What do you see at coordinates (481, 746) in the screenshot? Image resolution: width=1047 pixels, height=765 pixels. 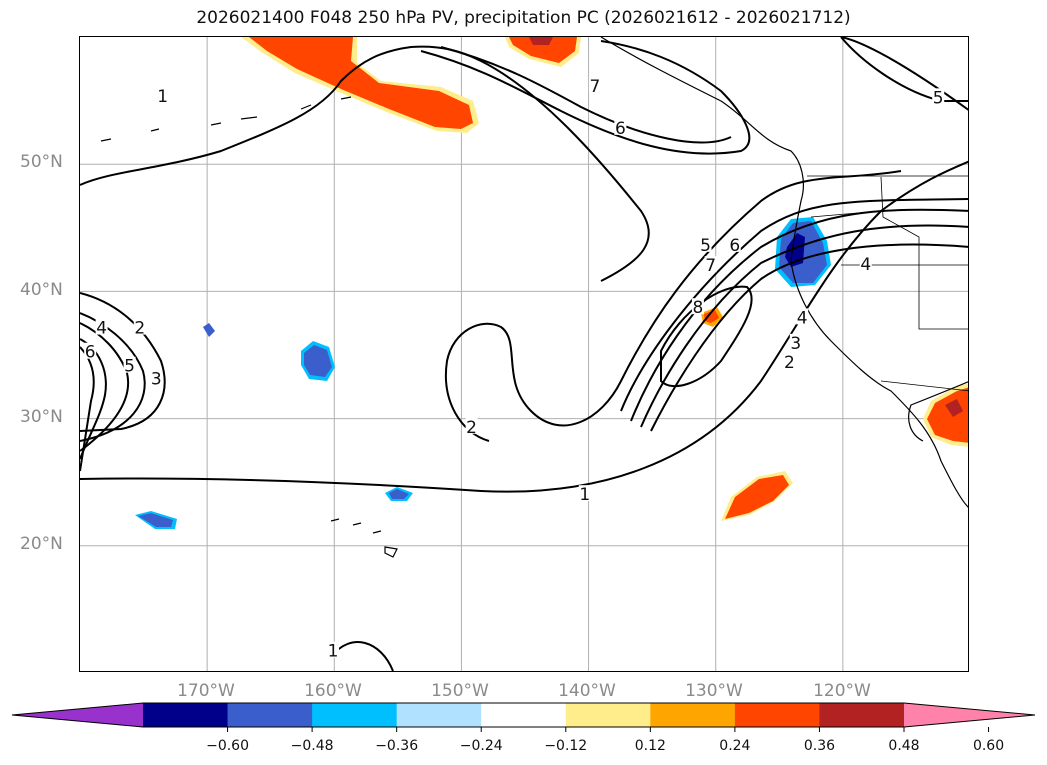 I see `colorbar-tick-label: −0.24` at bounding box center [481, 746].